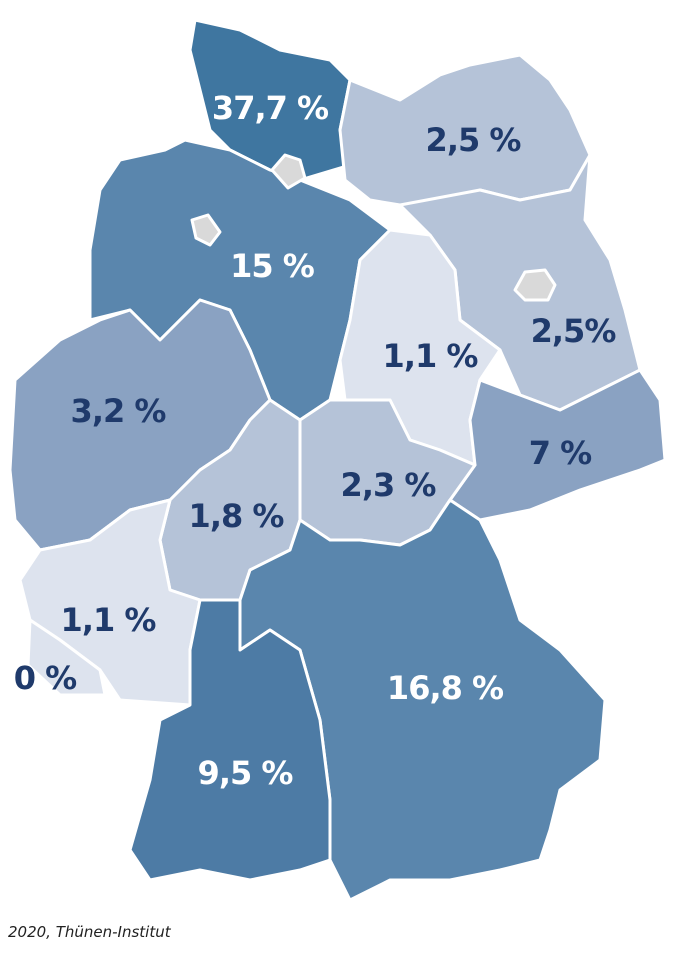  Describe the element at coordinates (445, 688) in the screenshot. I see `region-label: 16,8 %` at that location.